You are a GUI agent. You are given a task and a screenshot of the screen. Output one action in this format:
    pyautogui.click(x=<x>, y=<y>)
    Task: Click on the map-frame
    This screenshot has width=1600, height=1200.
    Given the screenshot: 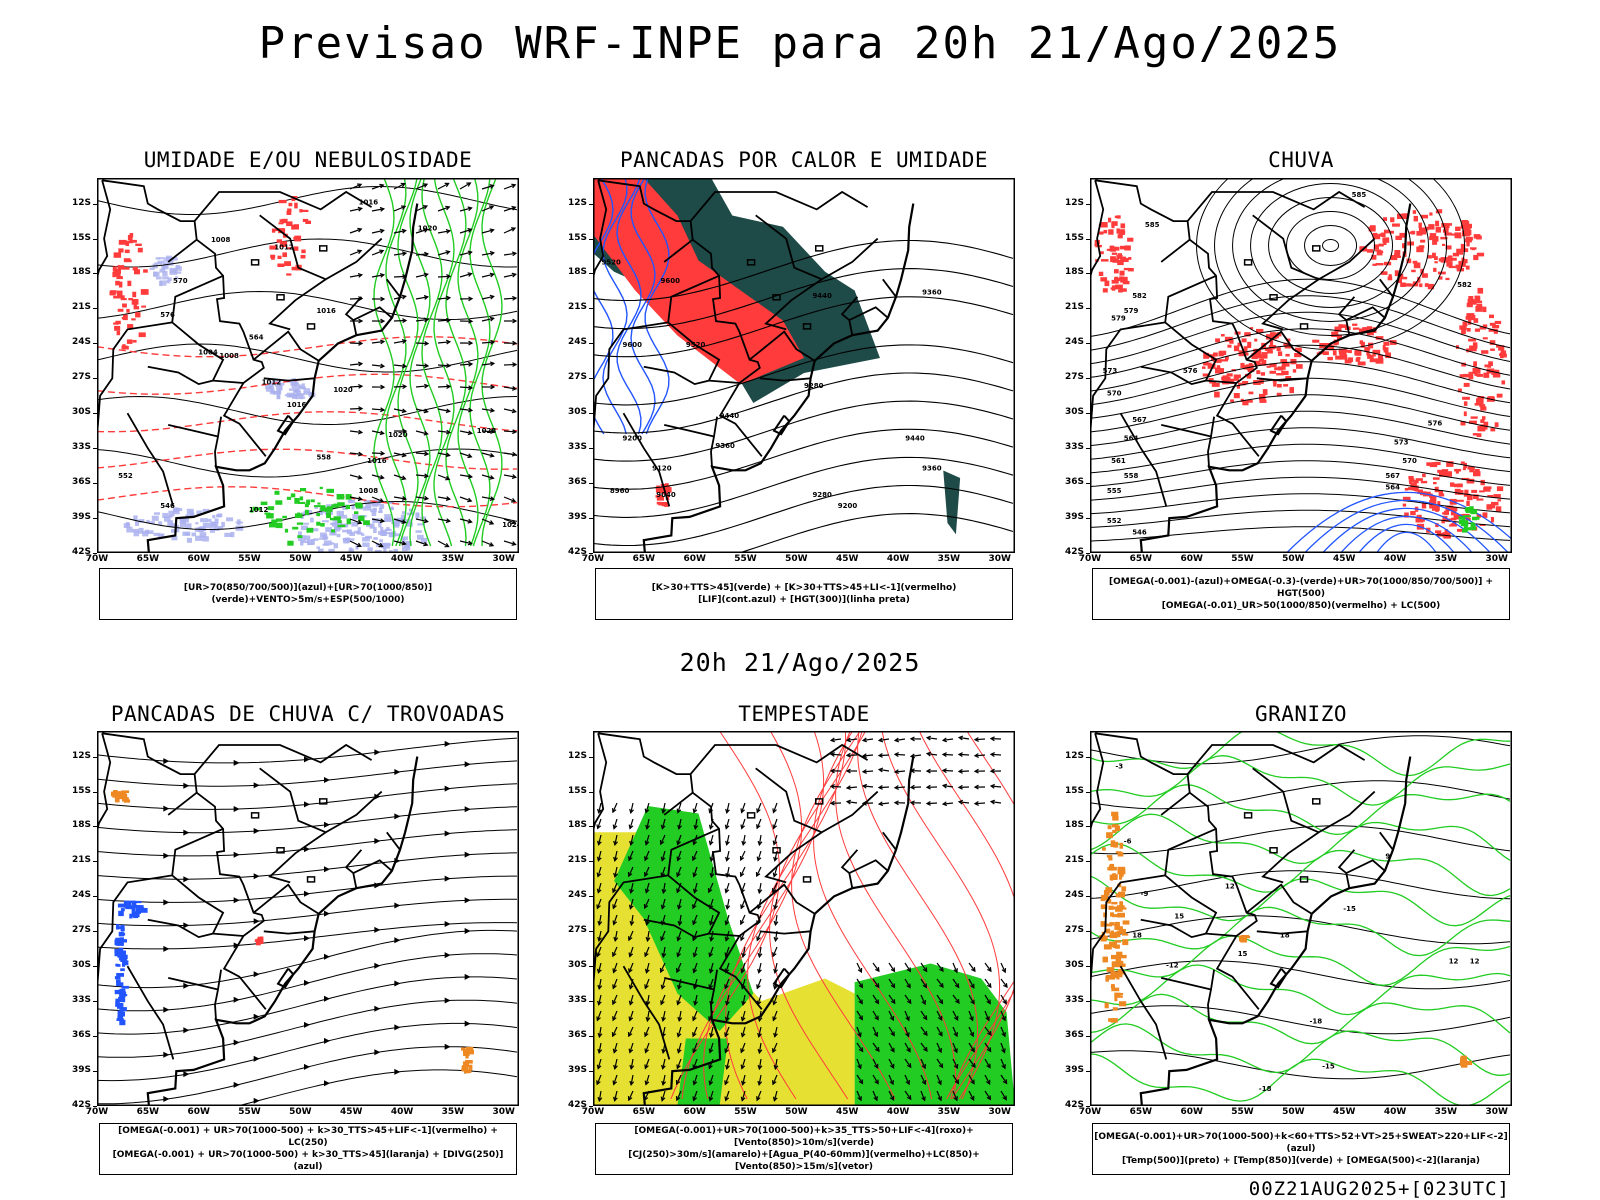 What is the action you would take?
    pyautogui.click(x=1301, y=365)
    